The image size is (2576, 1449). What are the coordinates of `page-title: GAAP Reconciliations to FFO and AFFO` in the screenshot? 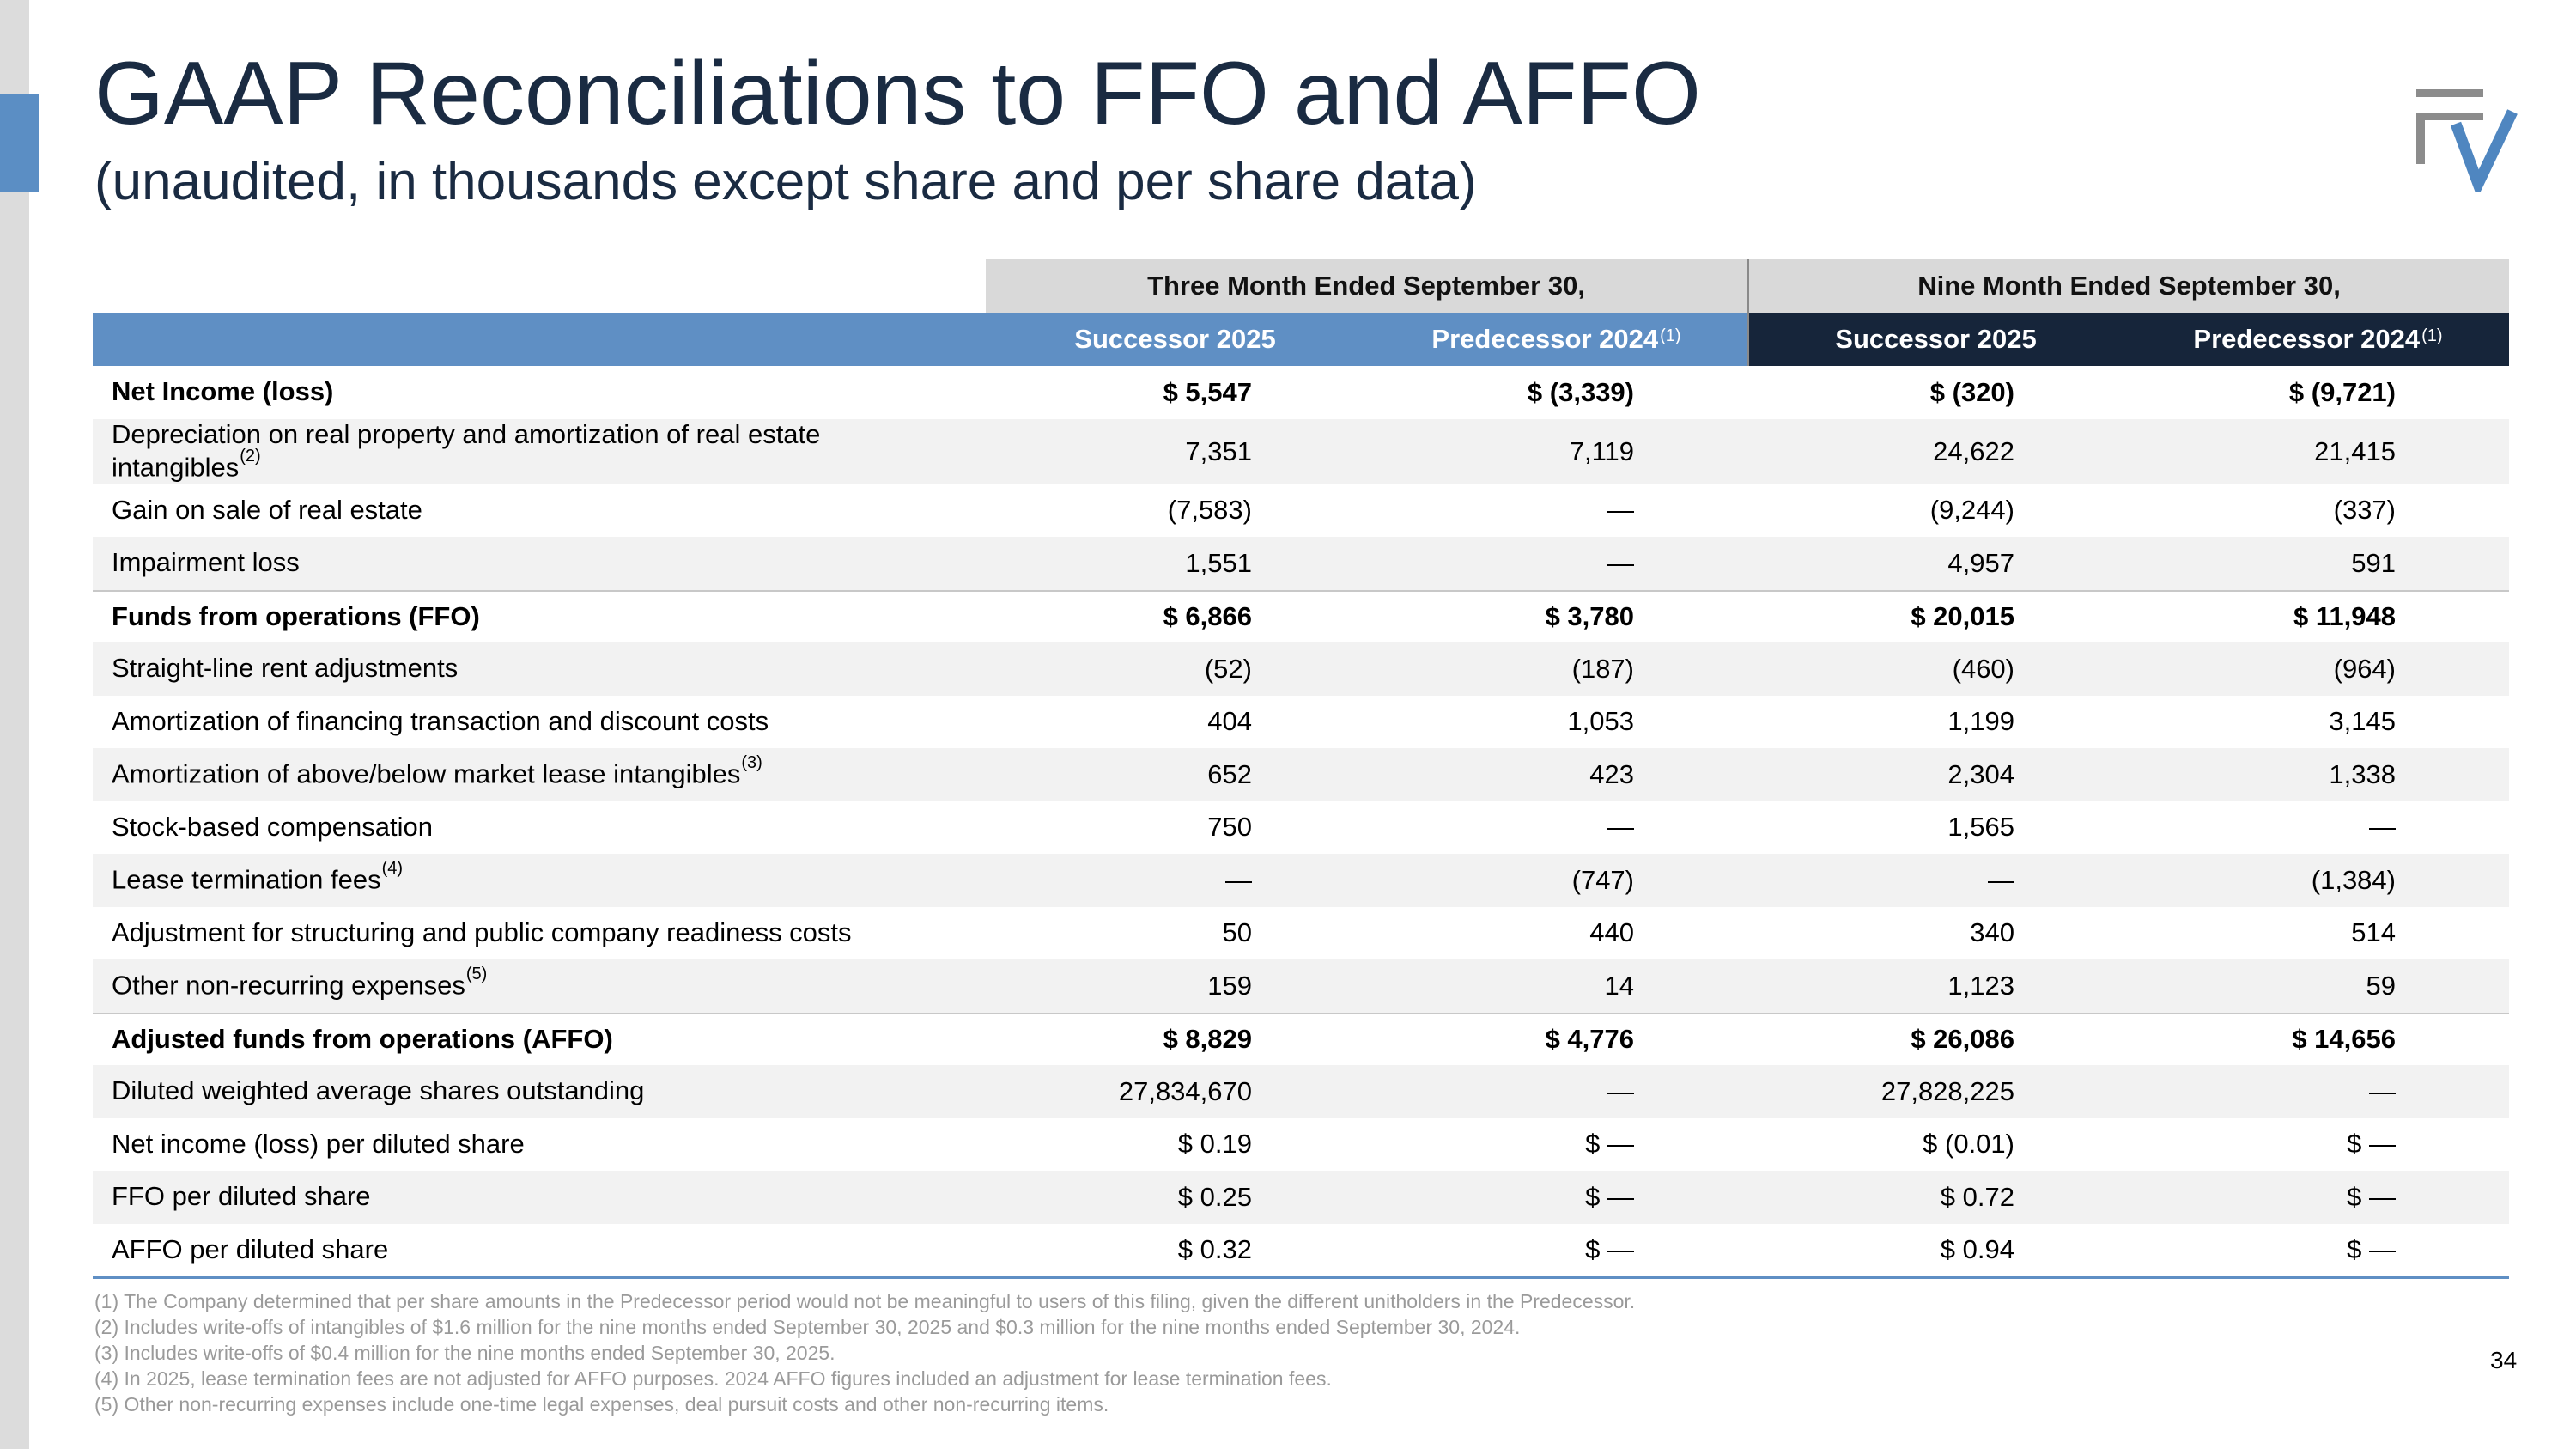 It's located at (897, 93).